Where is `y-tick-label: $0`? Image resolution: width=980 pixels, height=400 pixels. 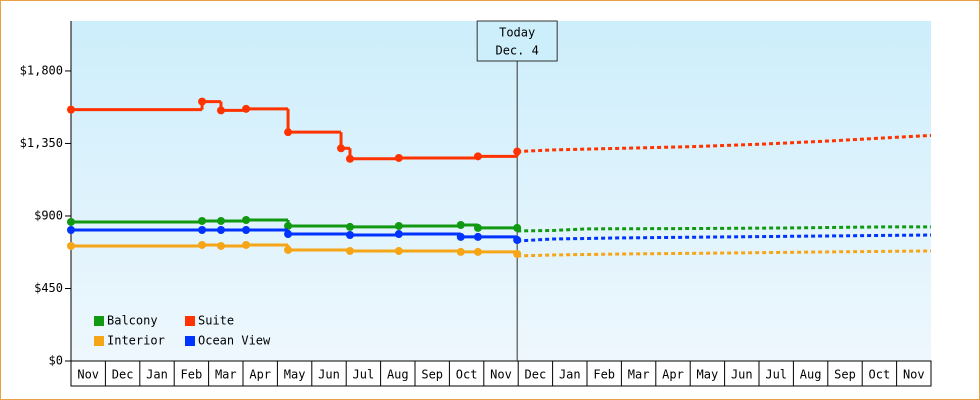
y-tick-label: $0 is located at coordinates (56, 361).